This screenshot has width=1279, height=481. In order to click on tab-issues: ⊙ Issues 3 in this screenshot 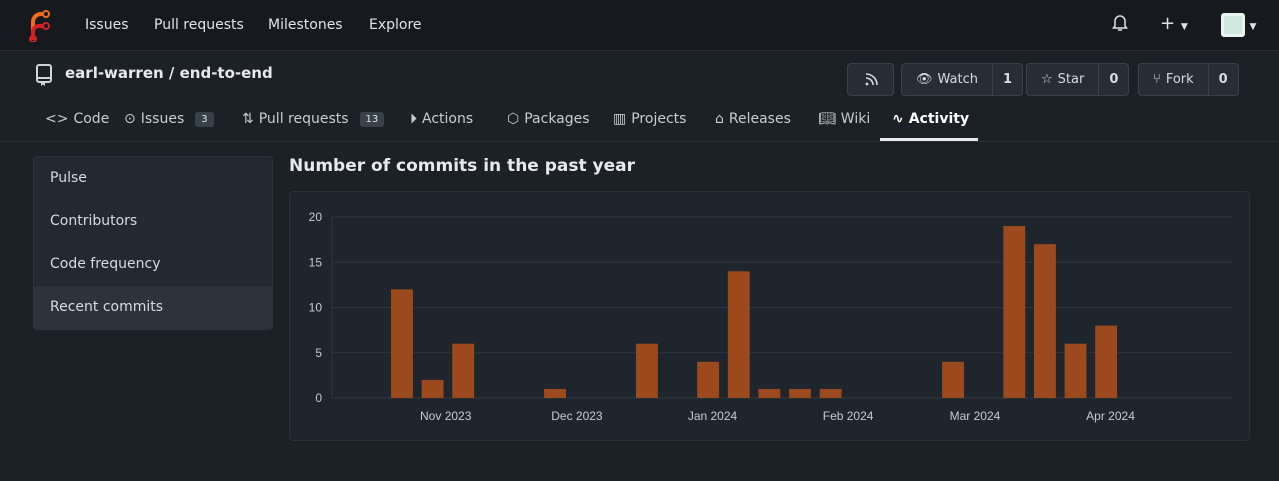, I will do `click(169, 119)`.